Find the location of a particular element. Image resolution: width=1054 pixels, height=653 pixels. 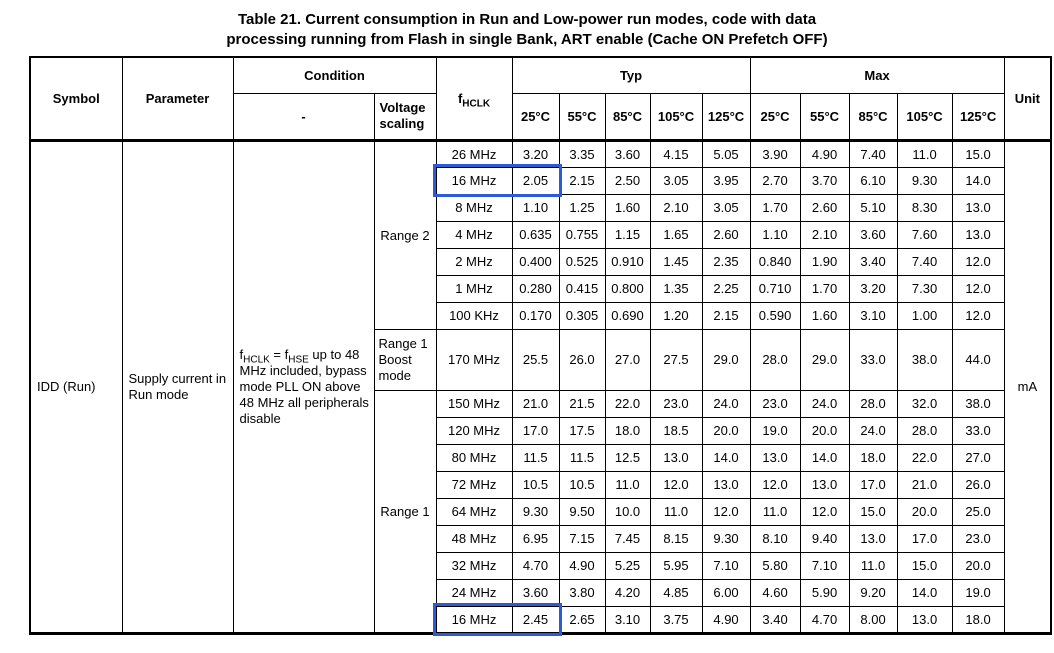

header-parameter: Parameter is located at coordinates (177, 98).